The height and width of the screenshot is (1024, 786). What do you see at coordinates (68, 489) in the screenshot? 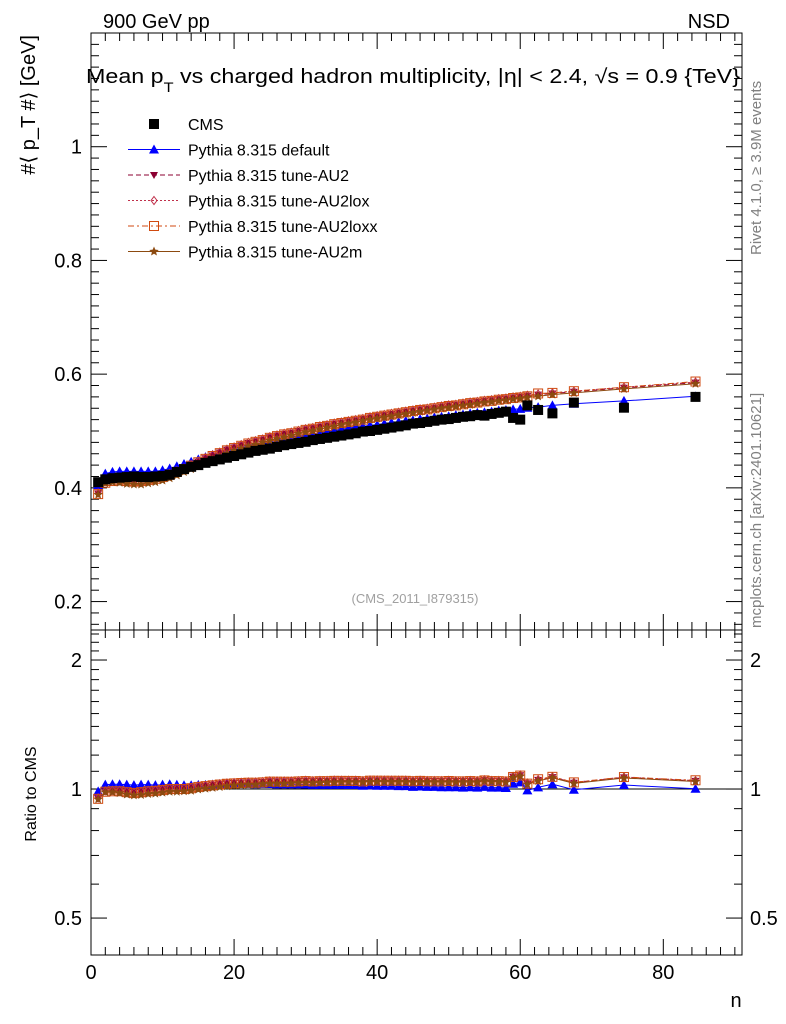
I see `y-tick-label: 0.4` at bounding box center [68, 489].